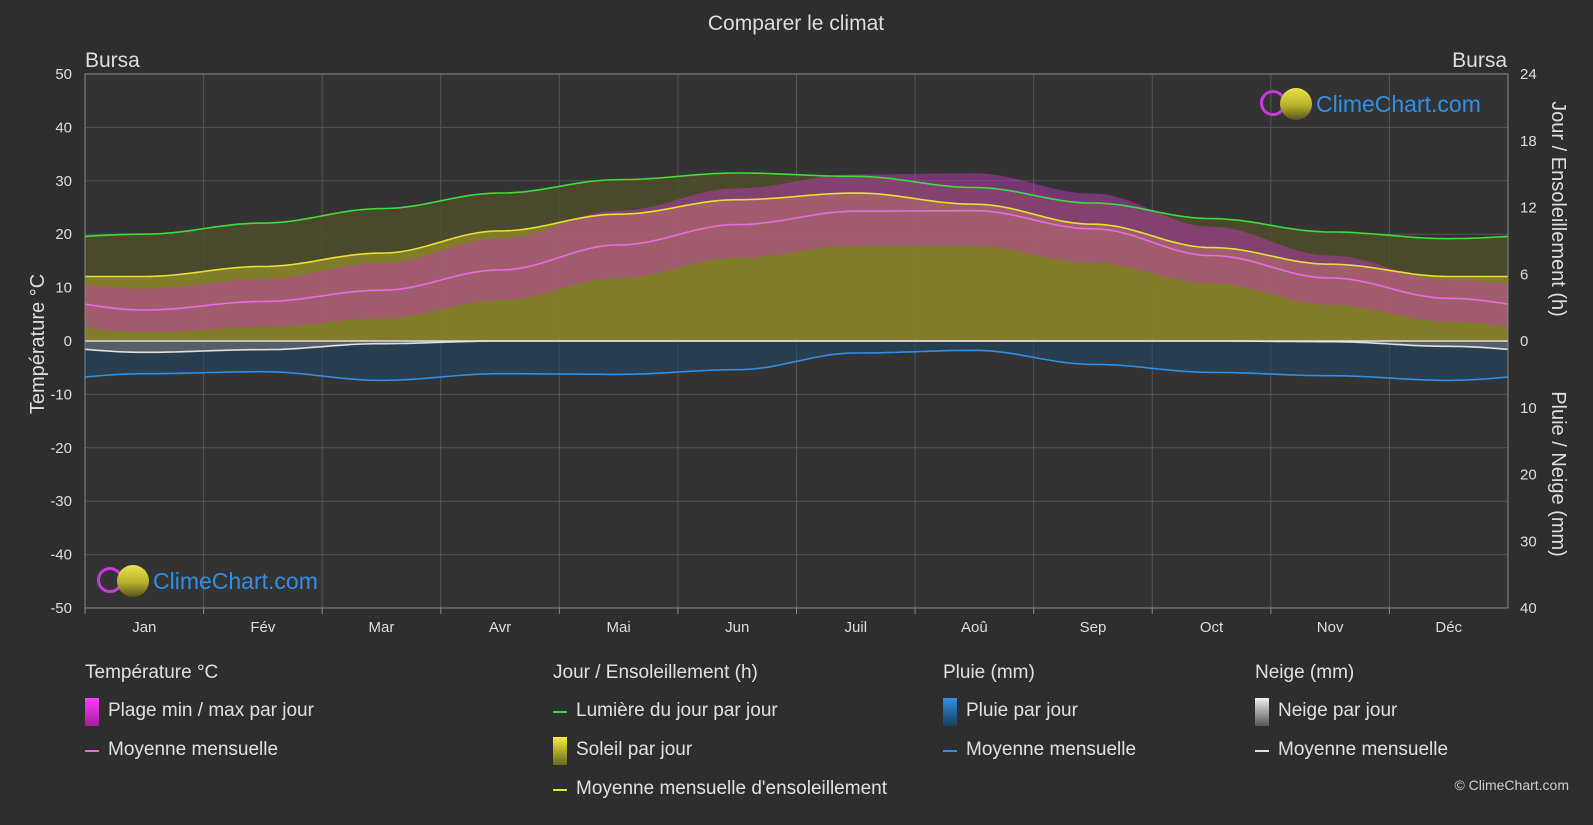  What do you see at coordinates (1022, 710) in the screenshot?
I see `legend-item-label: Pluie par jour` at bounding box center [1022, 710].